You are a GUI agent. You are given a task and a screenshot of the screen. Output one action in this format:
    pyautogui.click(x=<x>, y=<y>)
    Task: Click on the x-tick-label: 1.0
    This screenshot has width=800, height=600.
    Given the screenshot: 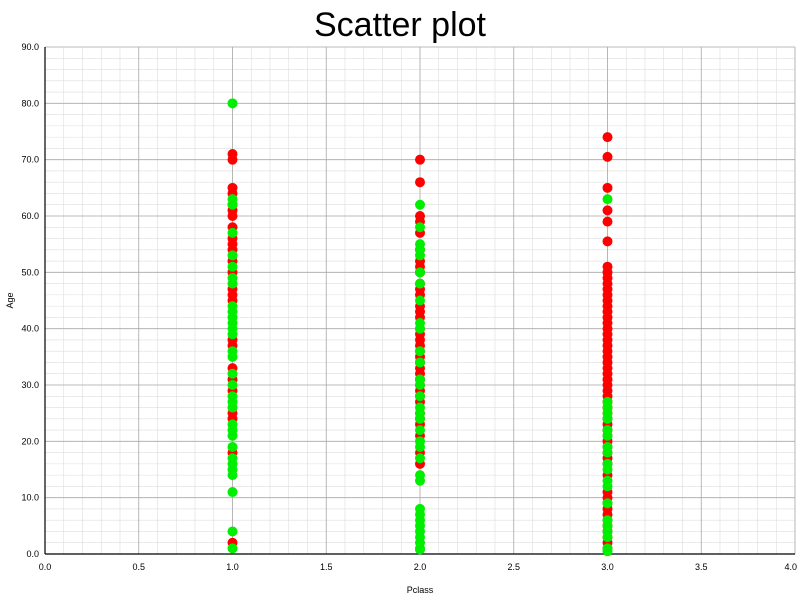 What is the action you would take?
    pyautogui.click(x=232, y=567)
    